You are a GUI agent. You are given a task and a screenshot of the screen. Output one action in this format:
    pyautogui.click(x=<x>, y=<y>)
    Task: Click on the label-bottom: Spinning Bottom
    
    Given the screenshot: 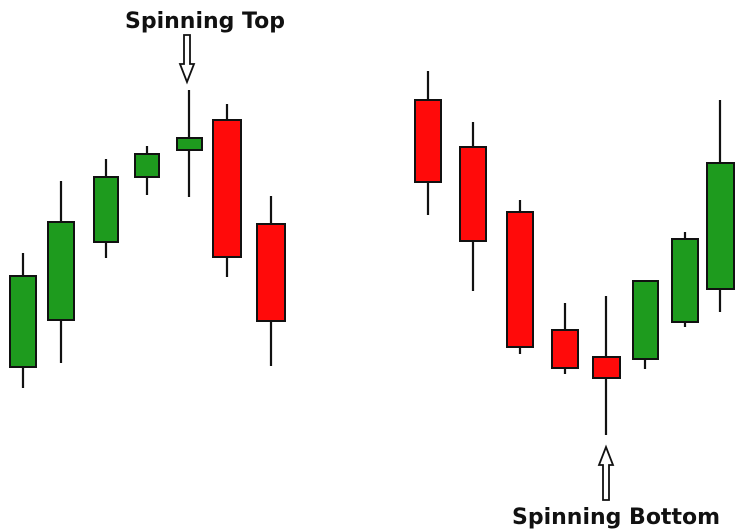 What is the action you would take?
    pyautogui.click(x=616, y=517)
    